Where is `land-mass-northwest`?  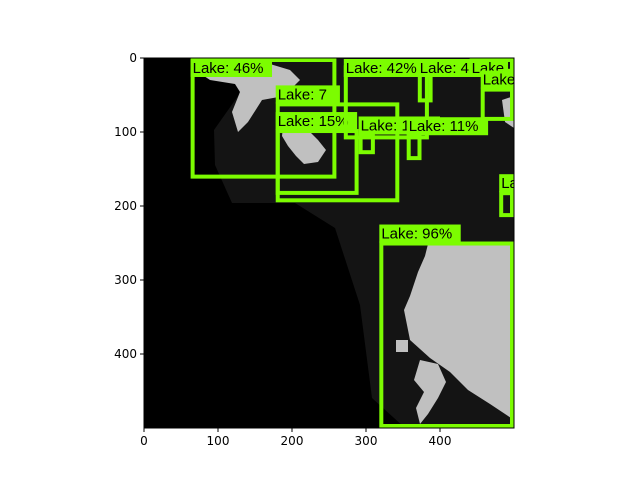
land-mass-northwest is located at coordinates (249, 96).